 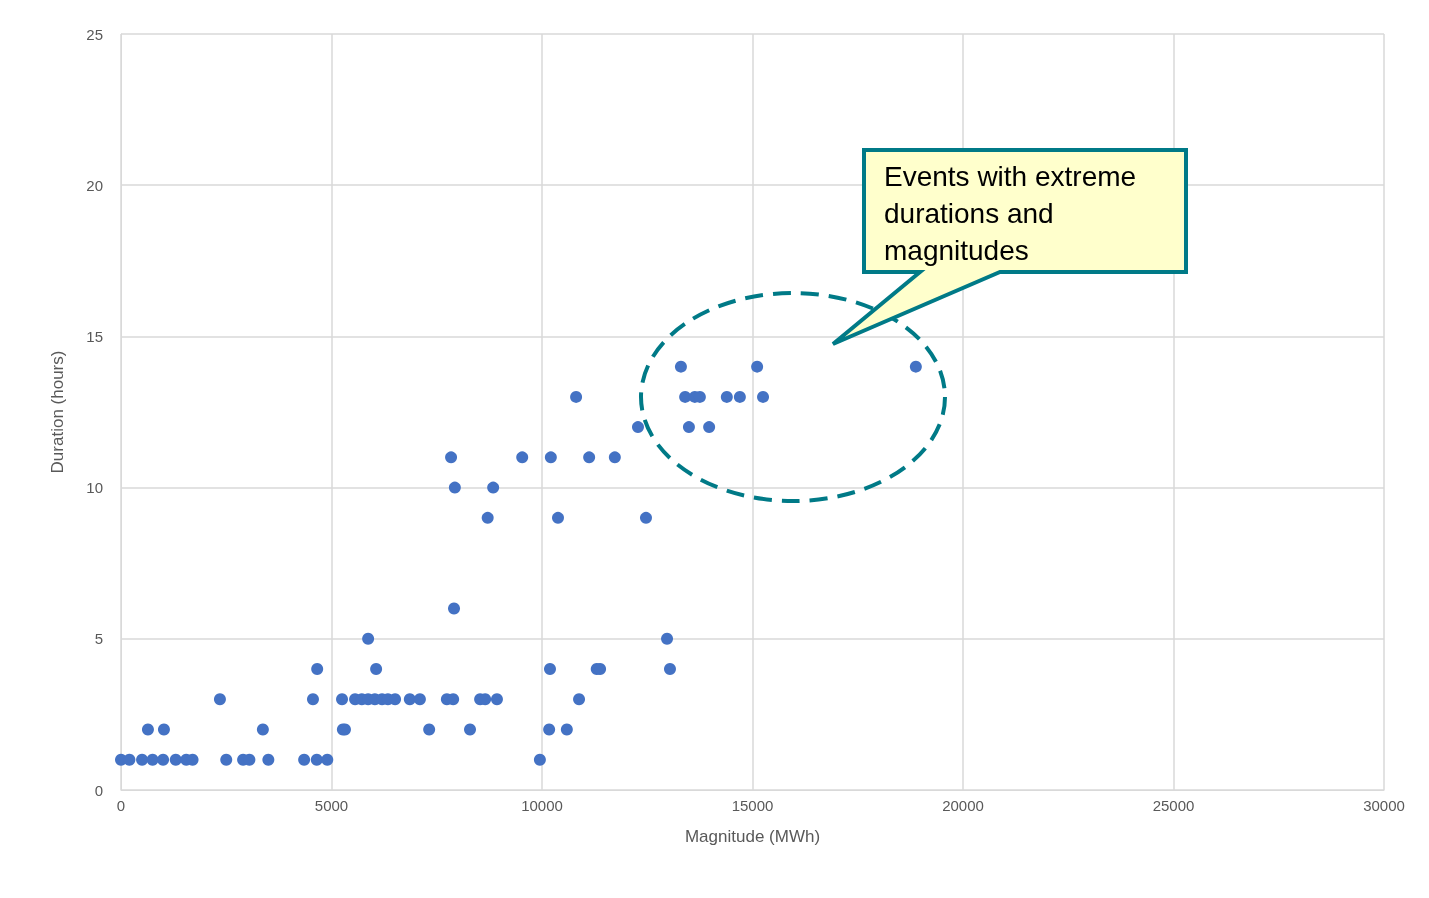 I want to click on x-axis-title: Magnitude (MWh), so click(x=752, y=836).